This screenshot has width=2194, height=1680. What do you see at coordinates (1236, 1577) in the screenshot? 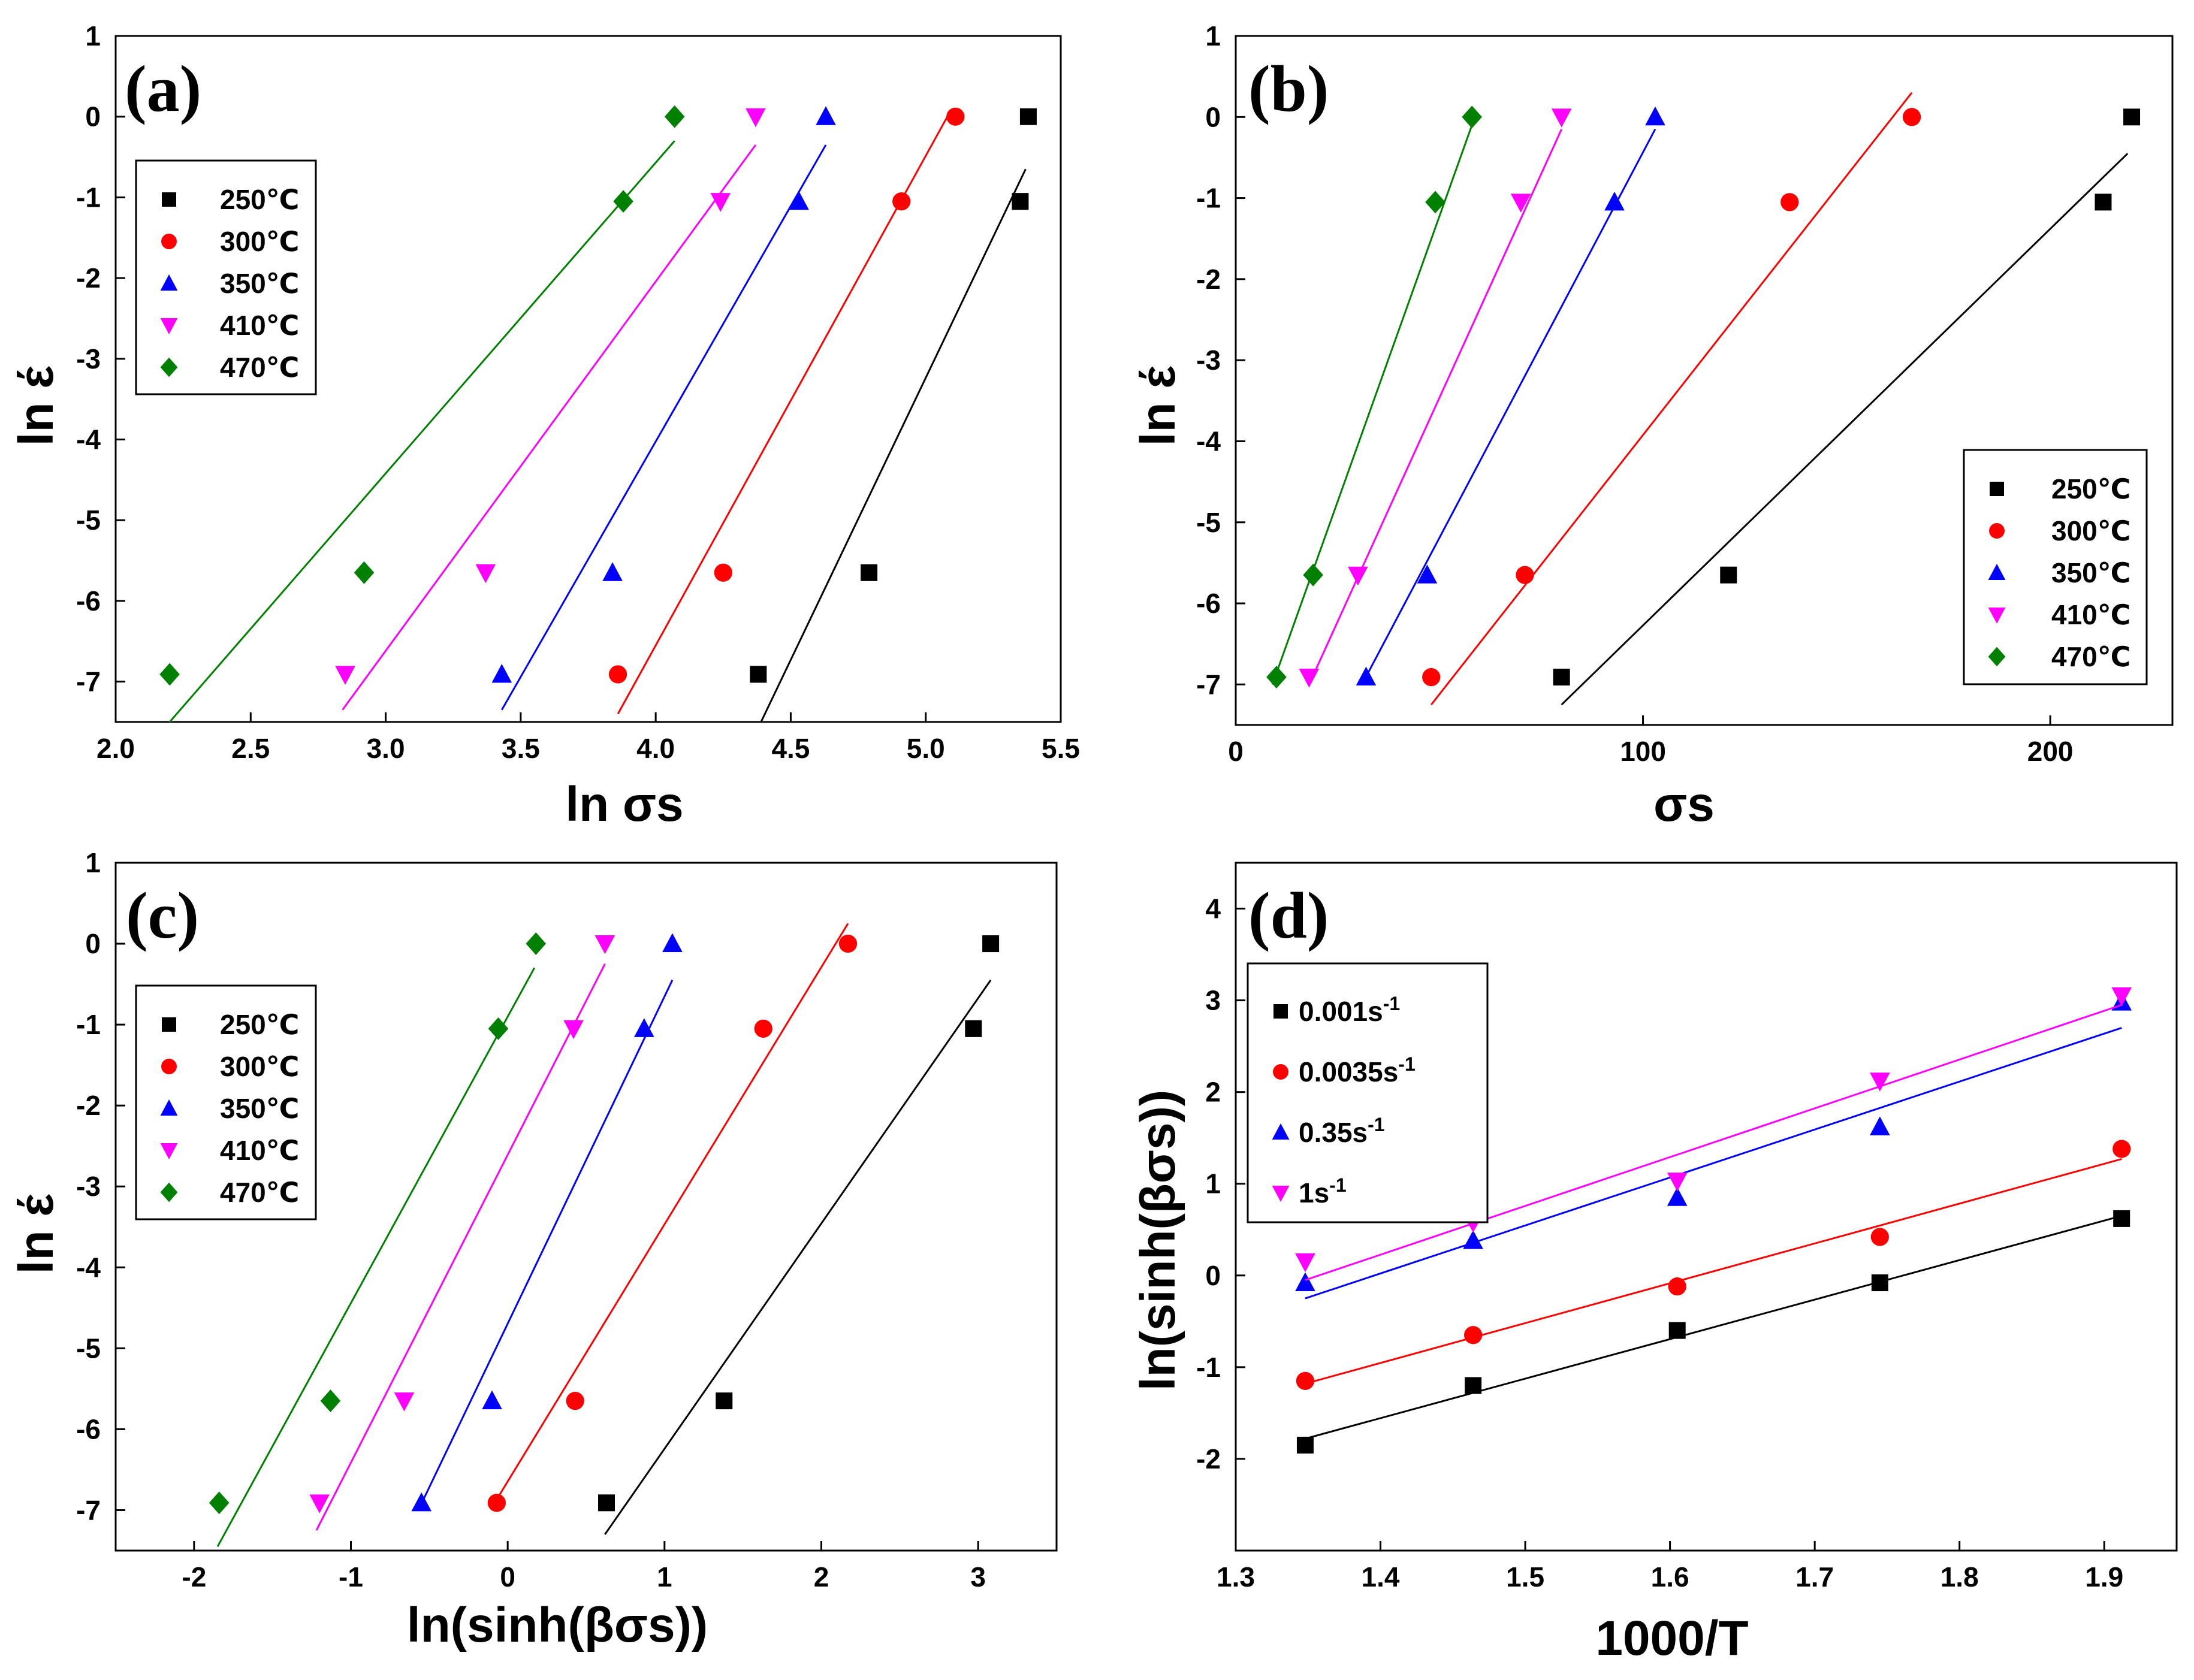
I see `x-tick-label: 1.3` at bounding box center [1236, 1577].